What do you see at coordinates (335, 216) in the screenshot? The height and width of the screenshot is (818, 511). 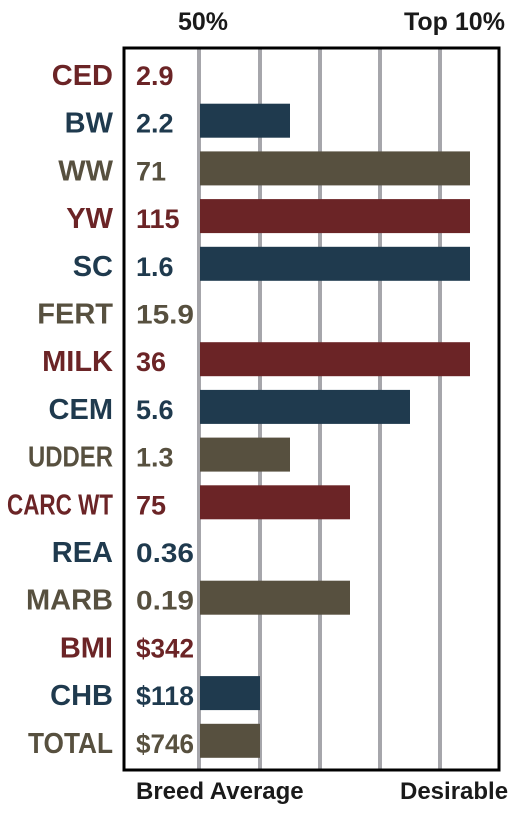 I see `bar-yw` at bounding box center [335, 216].